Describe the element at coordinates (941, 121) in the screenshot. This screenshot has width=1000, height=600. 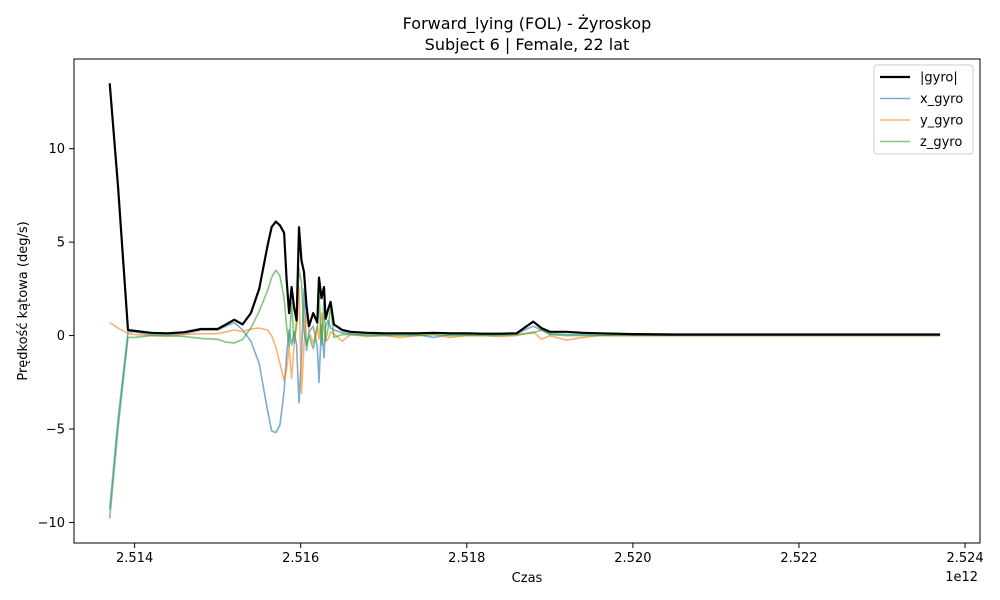
I see `legend-label: y_gyro` at that location.